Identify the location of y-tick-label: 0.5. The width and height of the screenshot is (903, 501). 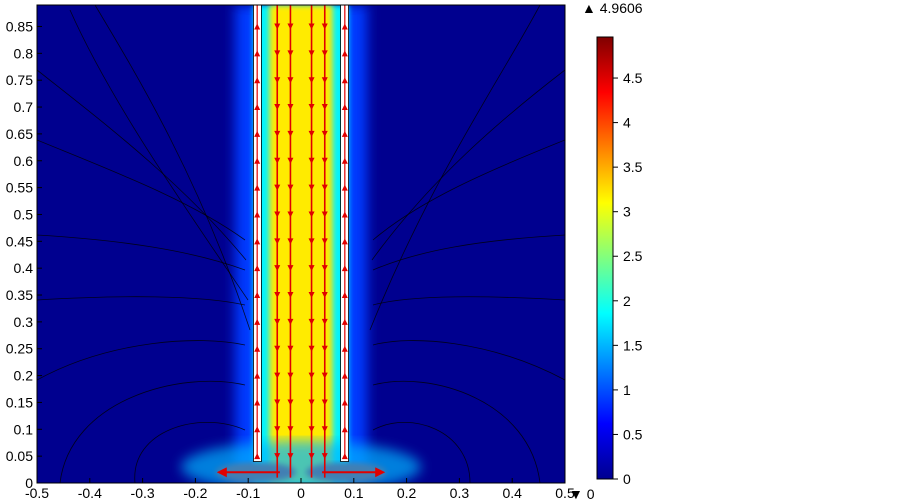
(24, 214).